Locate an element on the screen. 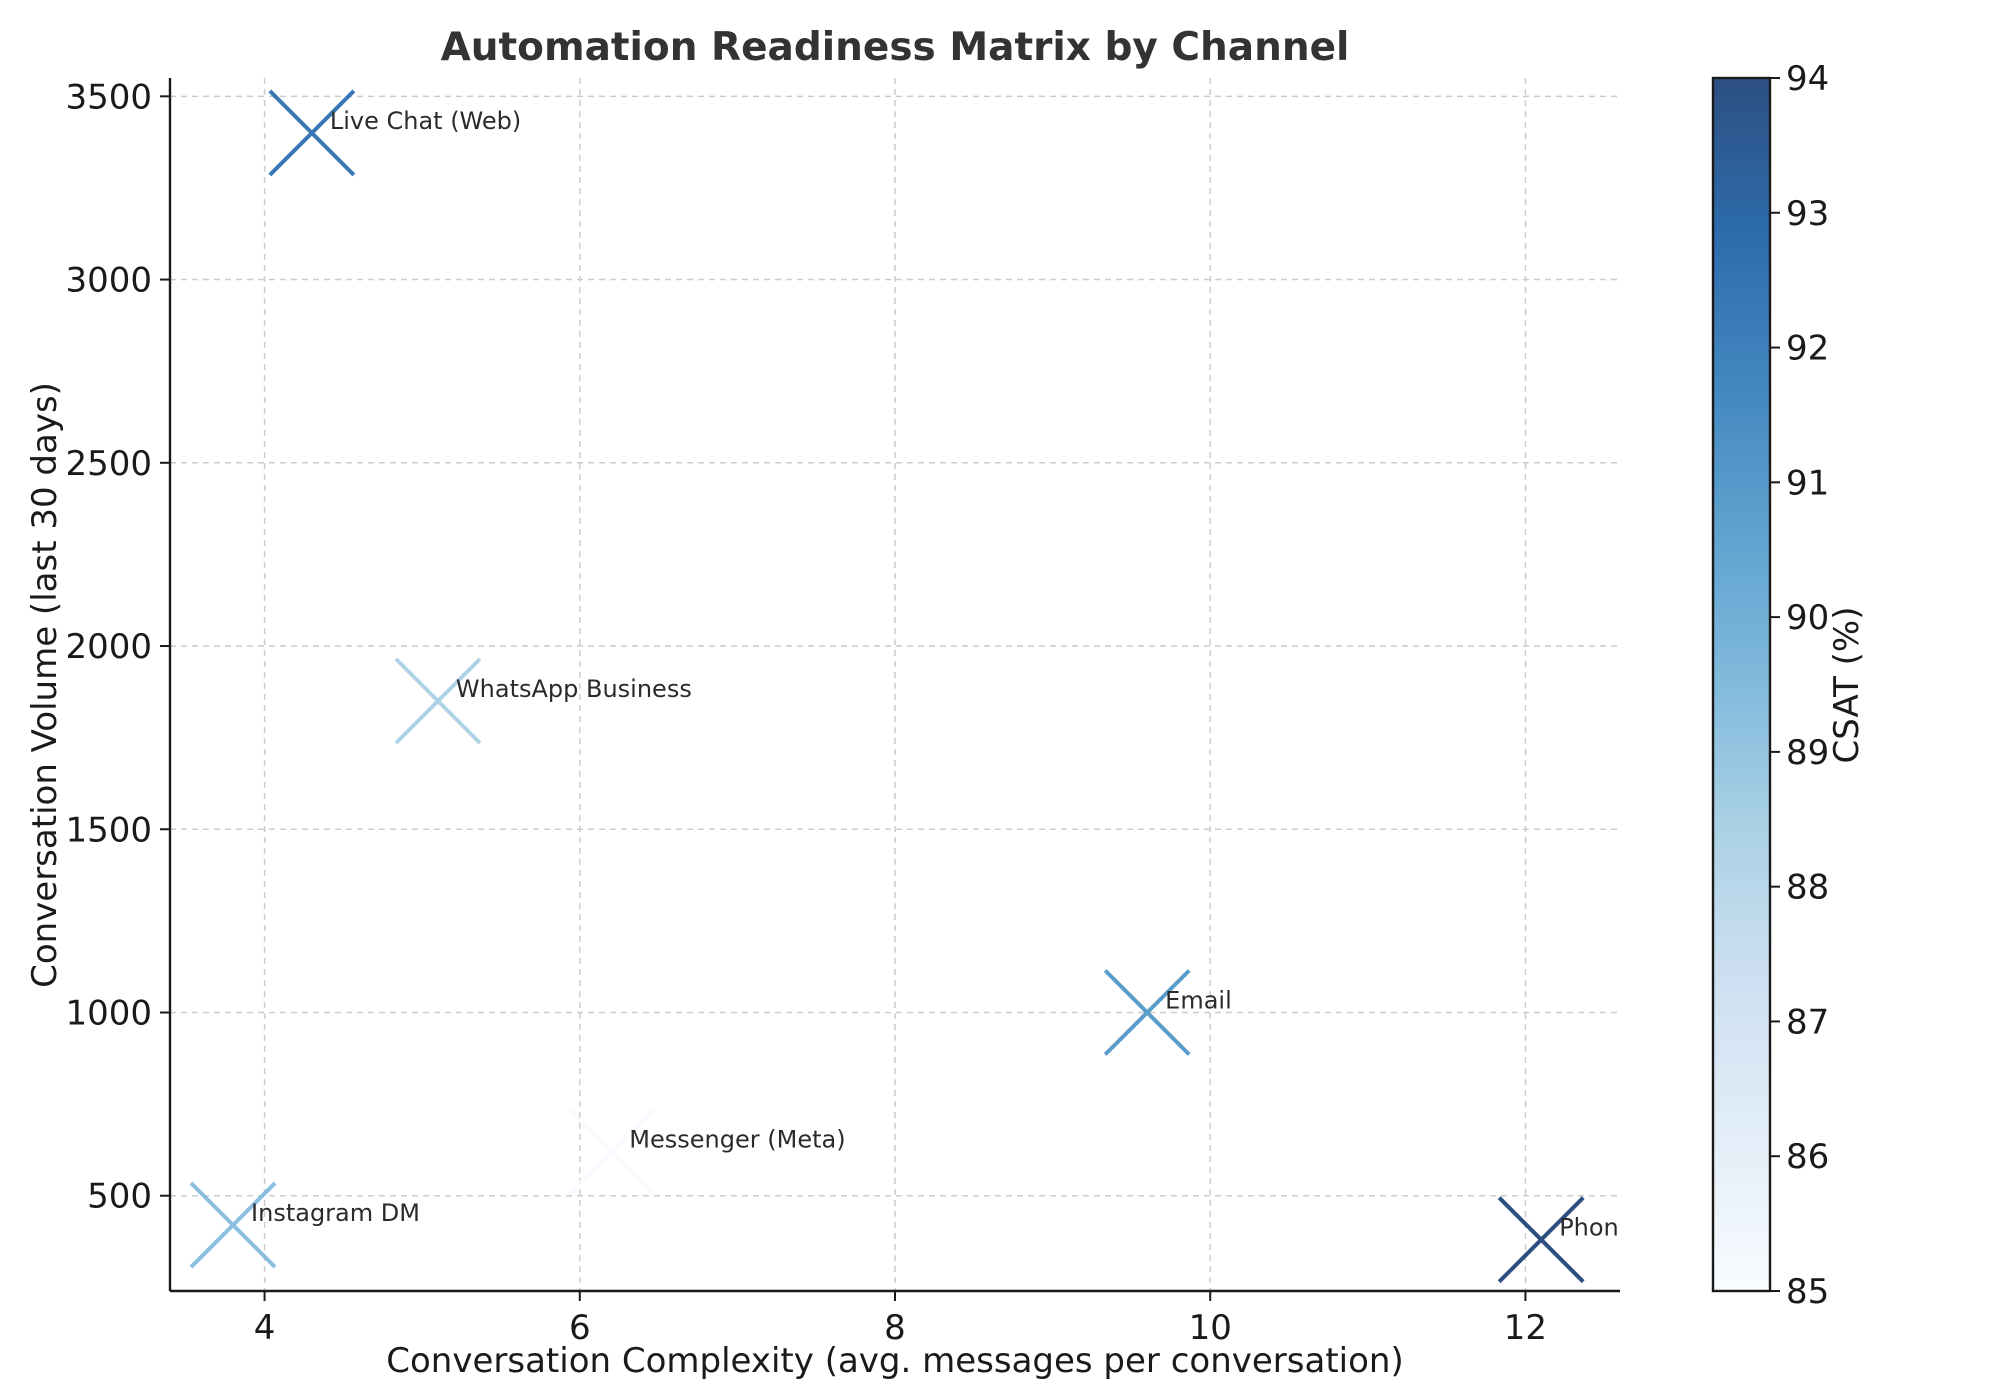 The height and width of the screenshot is (1400, 2000). y-tick-label: 1500 is located at coordinates (108, 830).